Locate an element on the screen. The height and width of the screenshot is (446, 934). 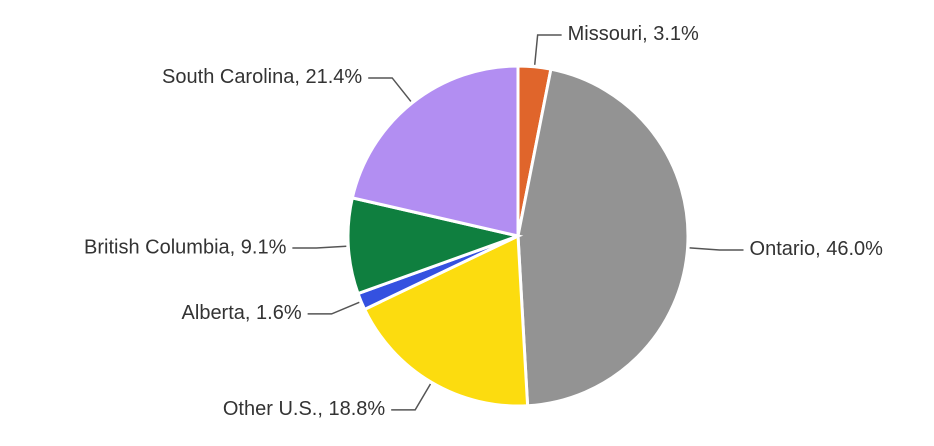
data-label: Ontario, 46.0% is located at coordinates (817, 249).